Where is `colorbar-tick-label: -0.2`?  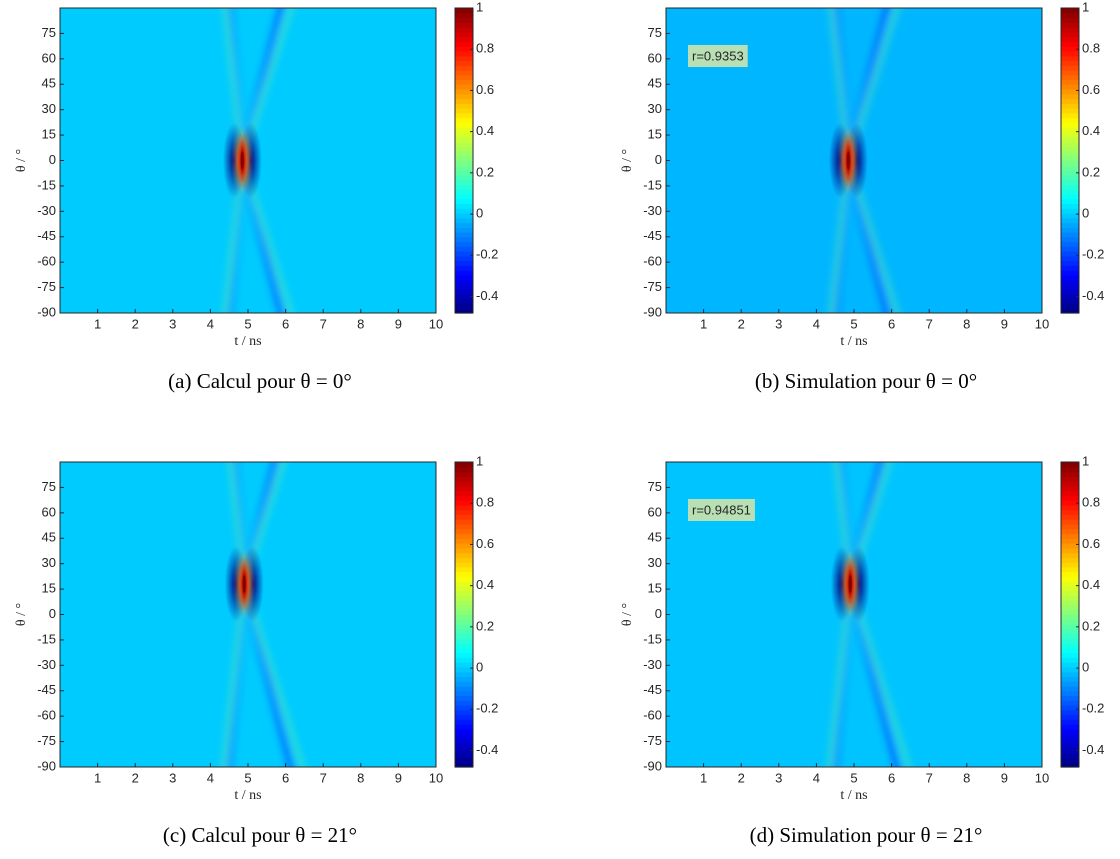 colorbar-tick-label: -0.2 is located at coordinates (1093, 254).